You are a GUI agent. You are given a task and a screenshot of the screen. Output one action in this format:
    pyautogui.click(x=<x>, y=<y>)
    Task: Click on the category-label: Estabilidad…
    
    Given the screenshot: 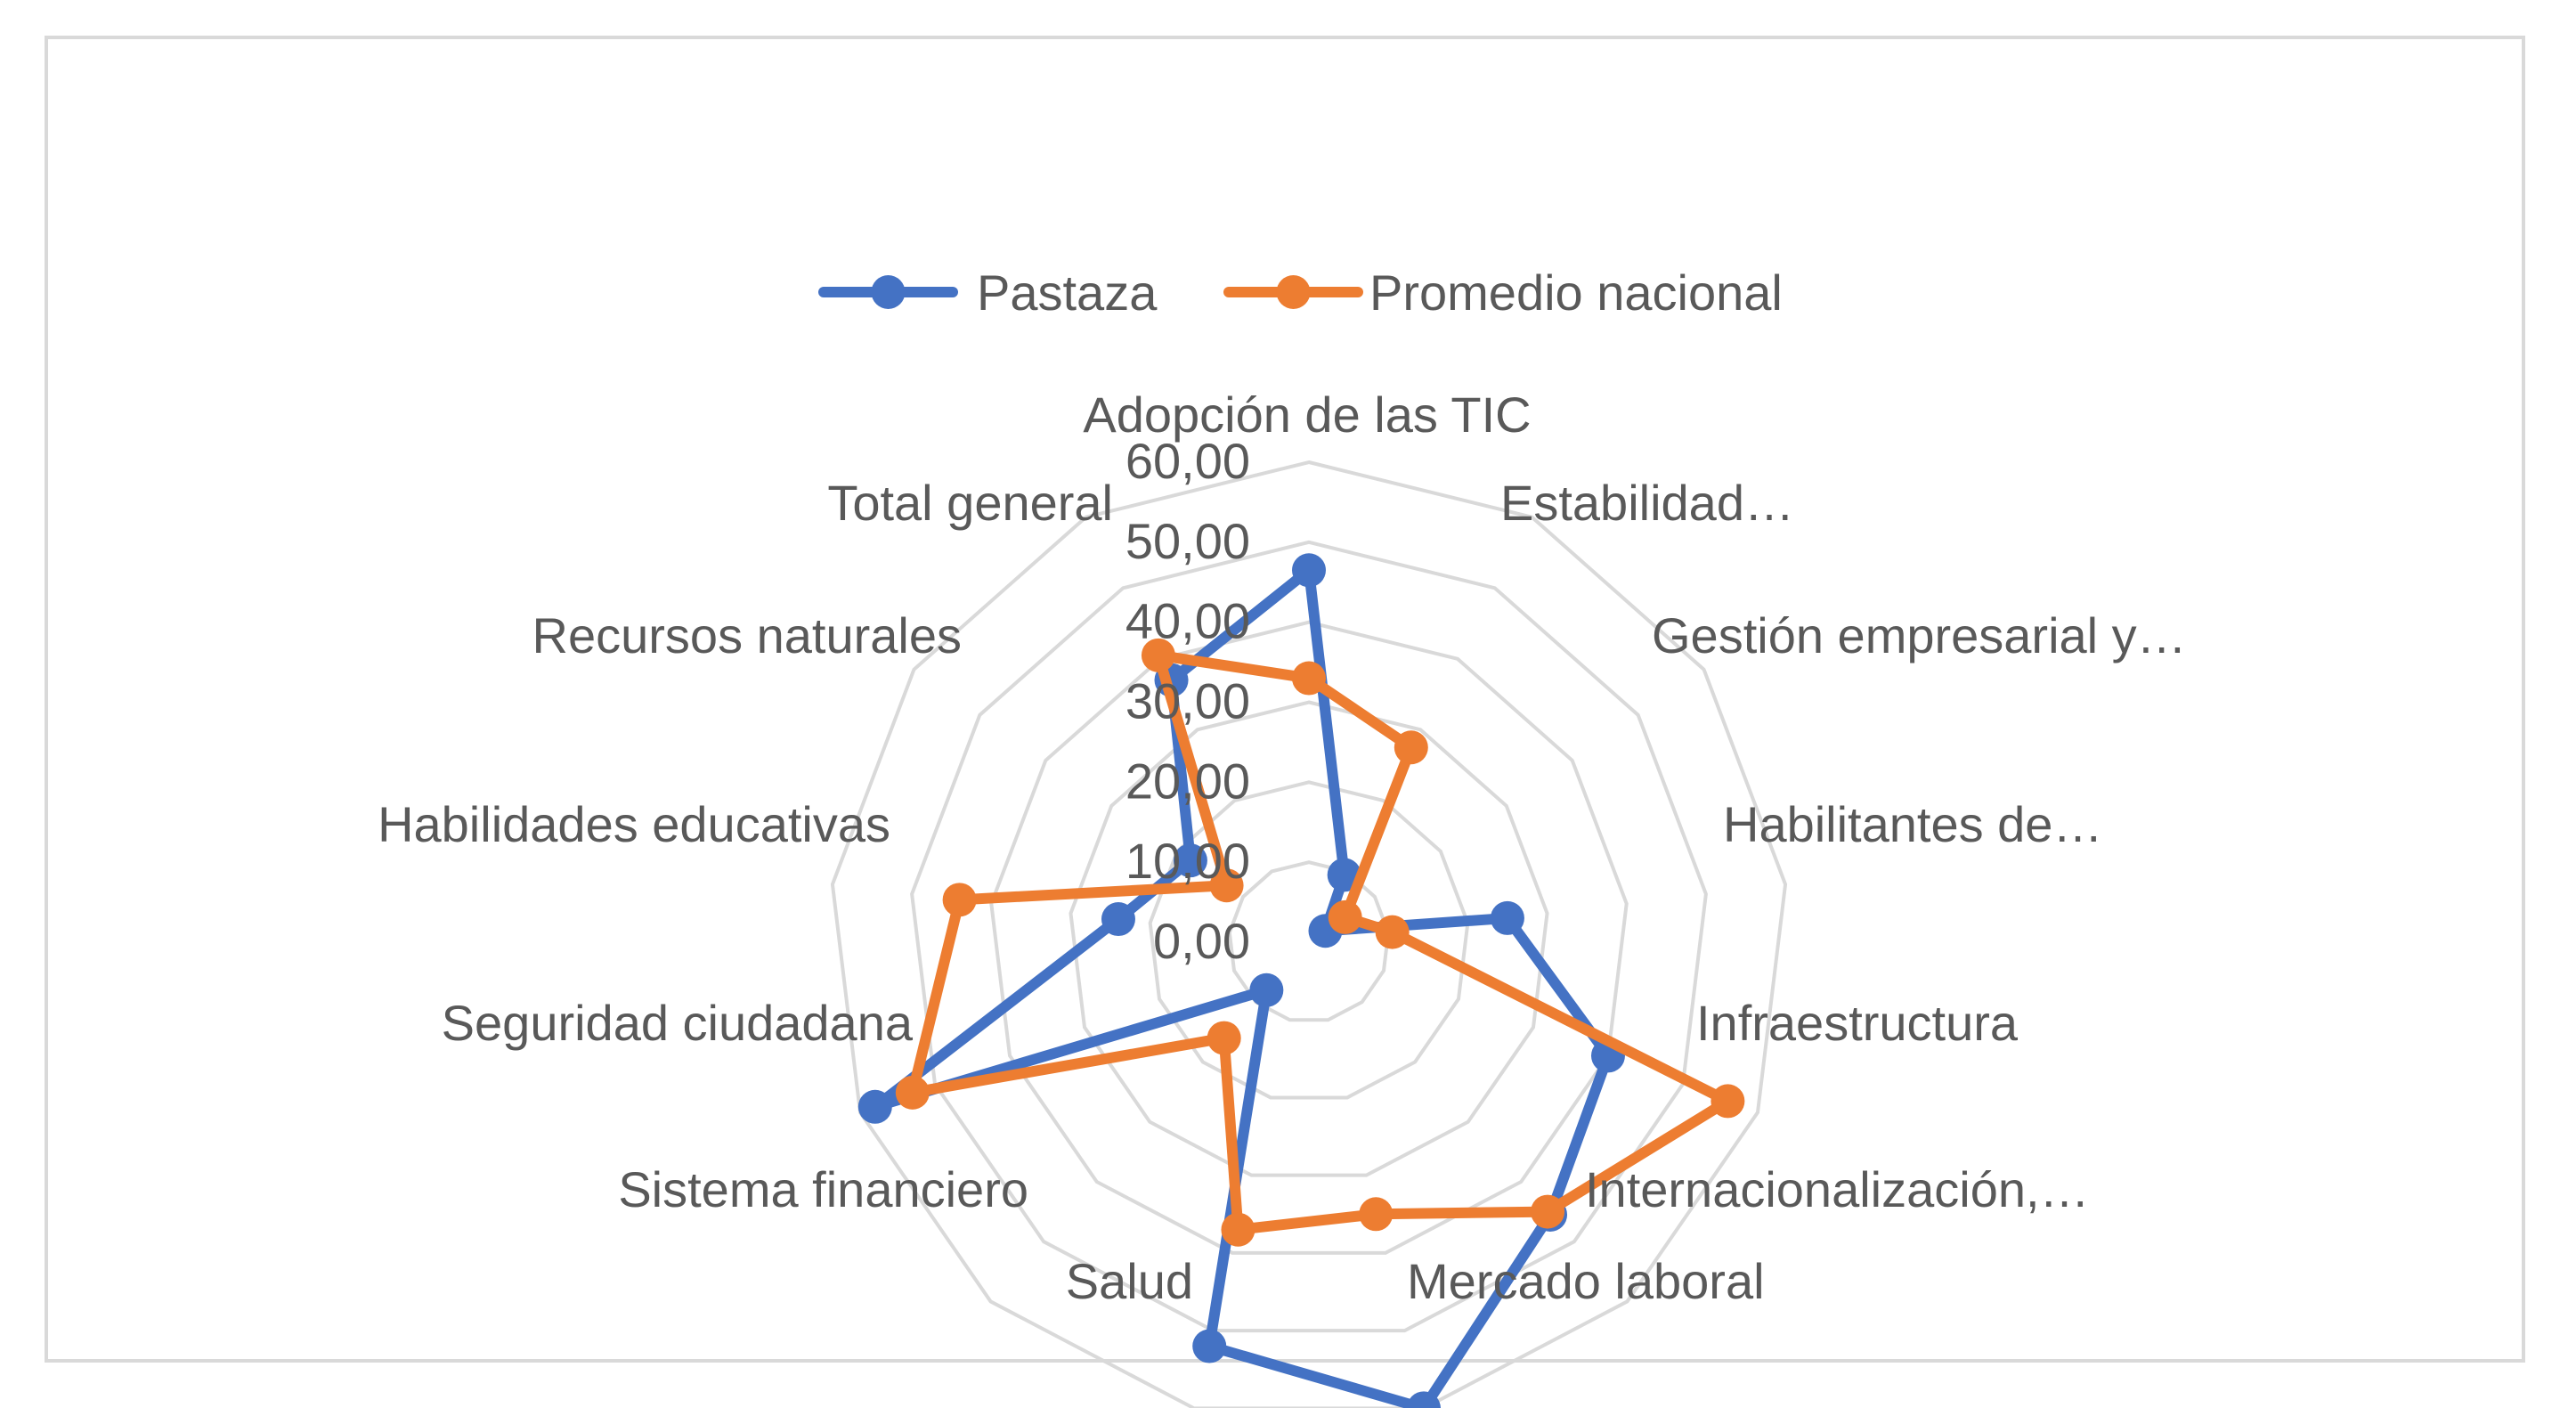 What is the action you would take?
    pyautogui.click(x=1647, y=503)
    